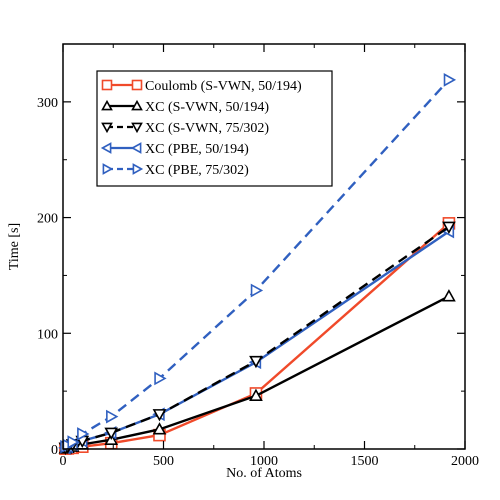 Image resolution: width=500 pixels, height=500 pixels. Describe the element at coordinates (207, 128) in the screenshot. I see `legend-label: XC (S-VWN, 75/302)` at that location.